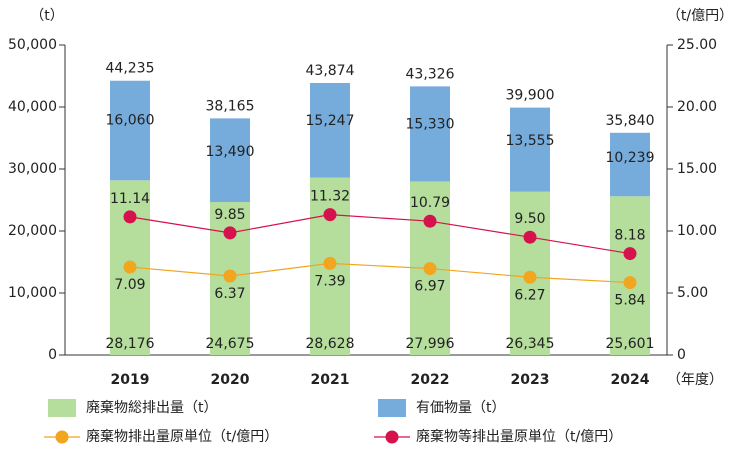 The height and width of the screenshot is (460, 740). I want to click on bar-value-label: 10,239, so click(630, 158).